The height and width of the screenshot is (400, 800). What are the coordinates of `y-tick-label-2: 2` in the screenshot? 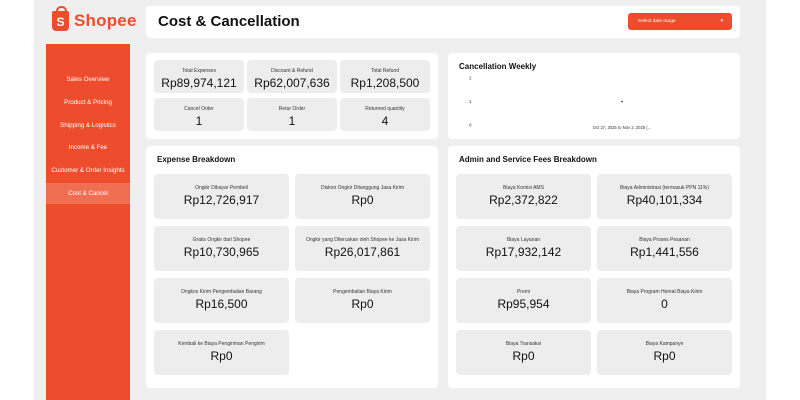 It's located at (470, 78).